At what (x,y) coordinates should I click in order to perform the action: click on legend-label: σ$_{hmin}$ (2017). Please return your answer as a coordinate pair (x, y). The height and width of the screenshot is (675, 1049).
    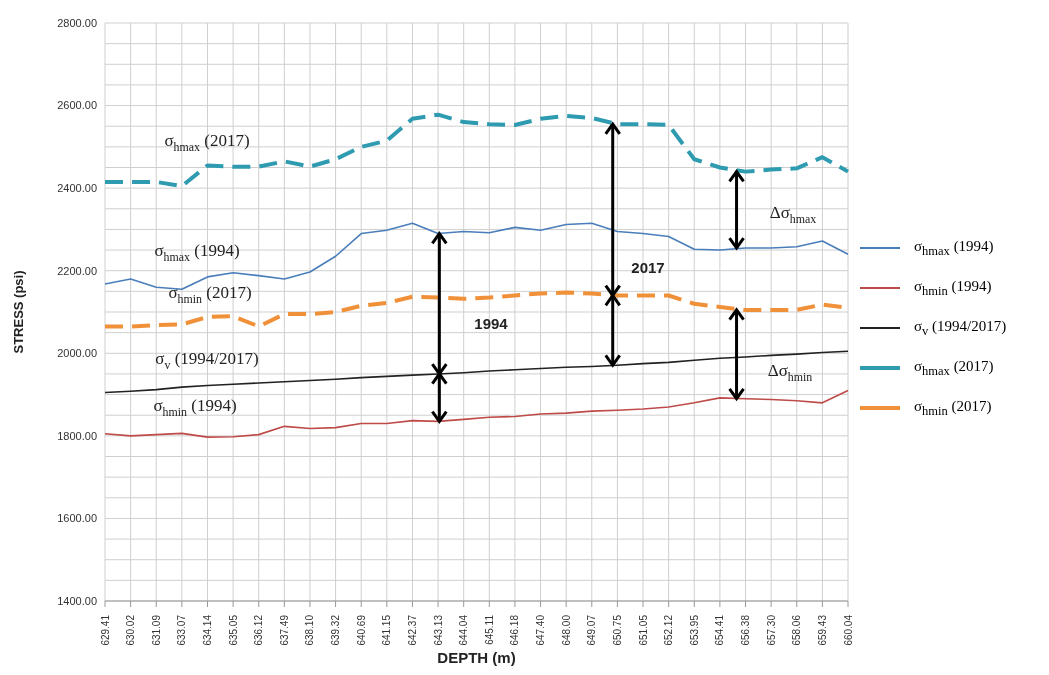
    Looking at the image, I should click on (953, 408).